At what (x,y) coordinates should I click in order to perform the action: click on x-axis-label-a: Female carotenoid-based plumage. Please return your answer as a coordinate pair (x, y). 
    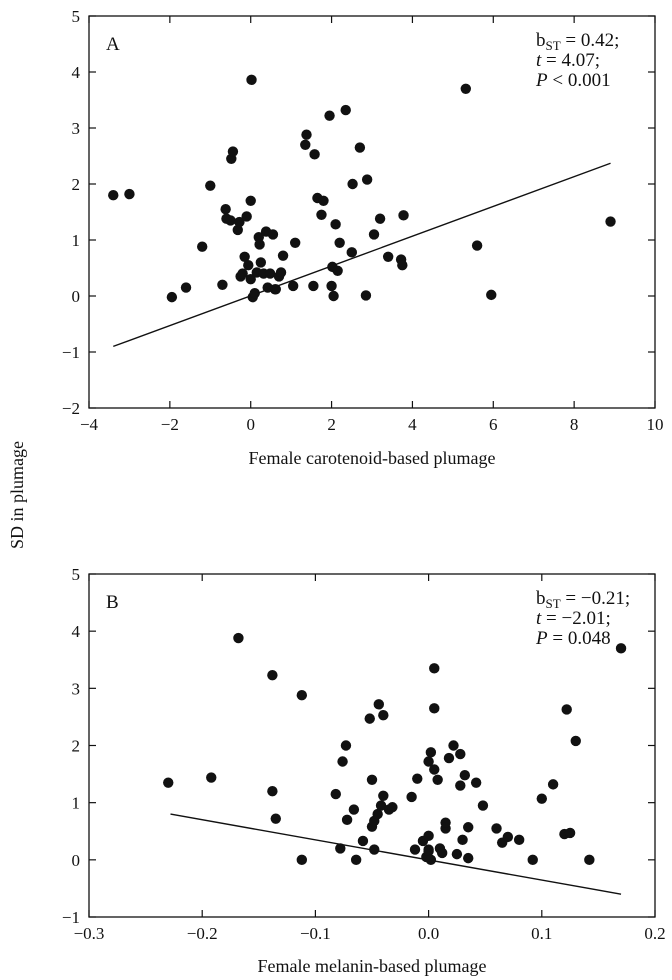
    Looking at the image, I should click on (372, 458).